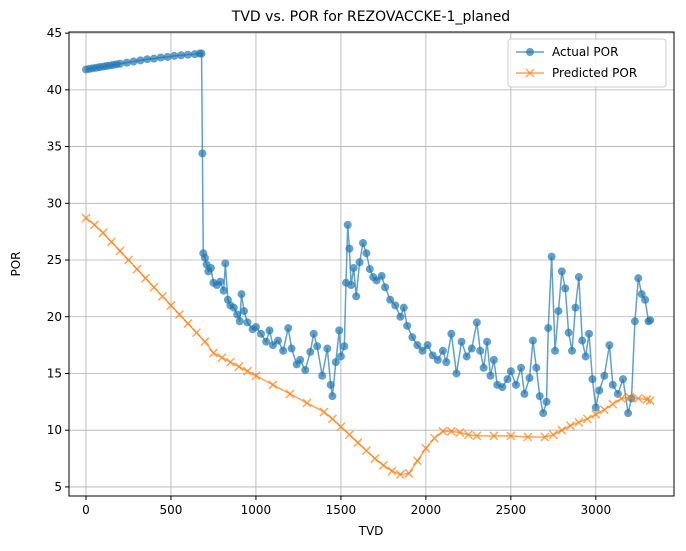 The width and height of the screenshot is (686, 551). I want to click on chart-title: TVD vs. POR for REZOVACCKE-1_planed, so click(370, 17).